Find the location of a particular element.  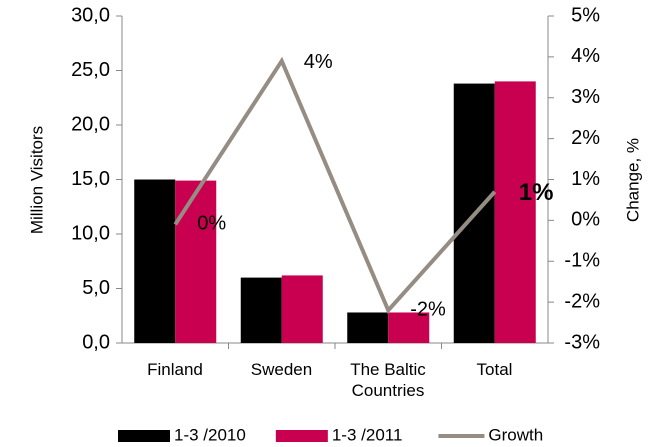

data-label: 4% is located at coordinates (318, 62).